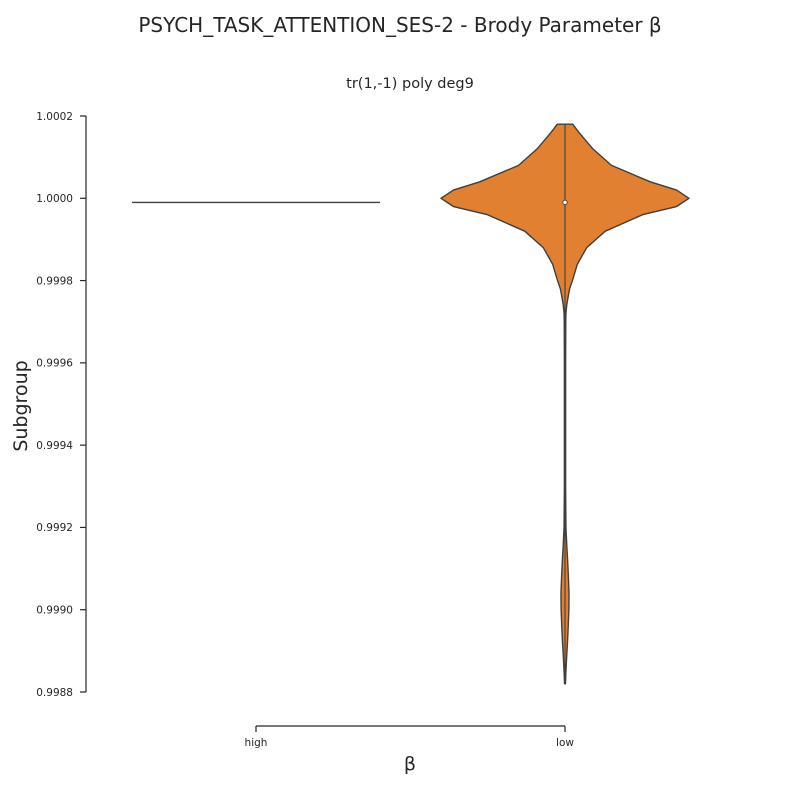 The width and height of the screenshot is (800, 800). What do you see at coordinates (54, 528) in the screenshot?
I see `y-tick-label: 0.9992` at bounding box center [54, 528].